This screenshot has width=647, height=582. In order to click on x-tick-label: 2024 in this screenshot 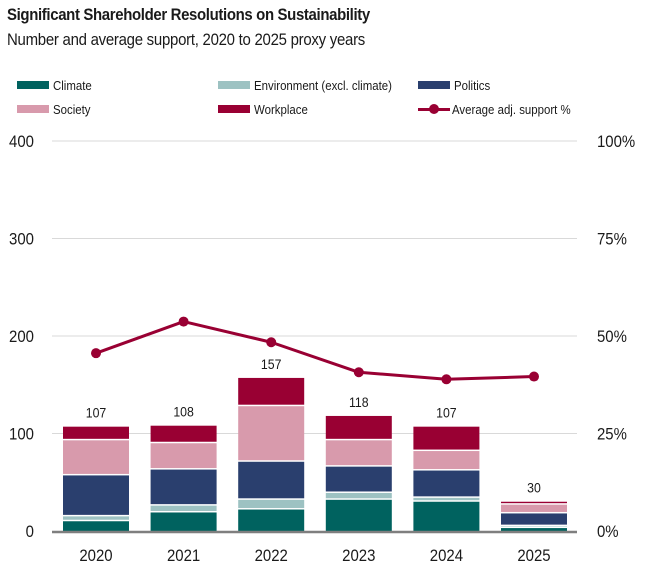, I will do `click(446, 556)`.